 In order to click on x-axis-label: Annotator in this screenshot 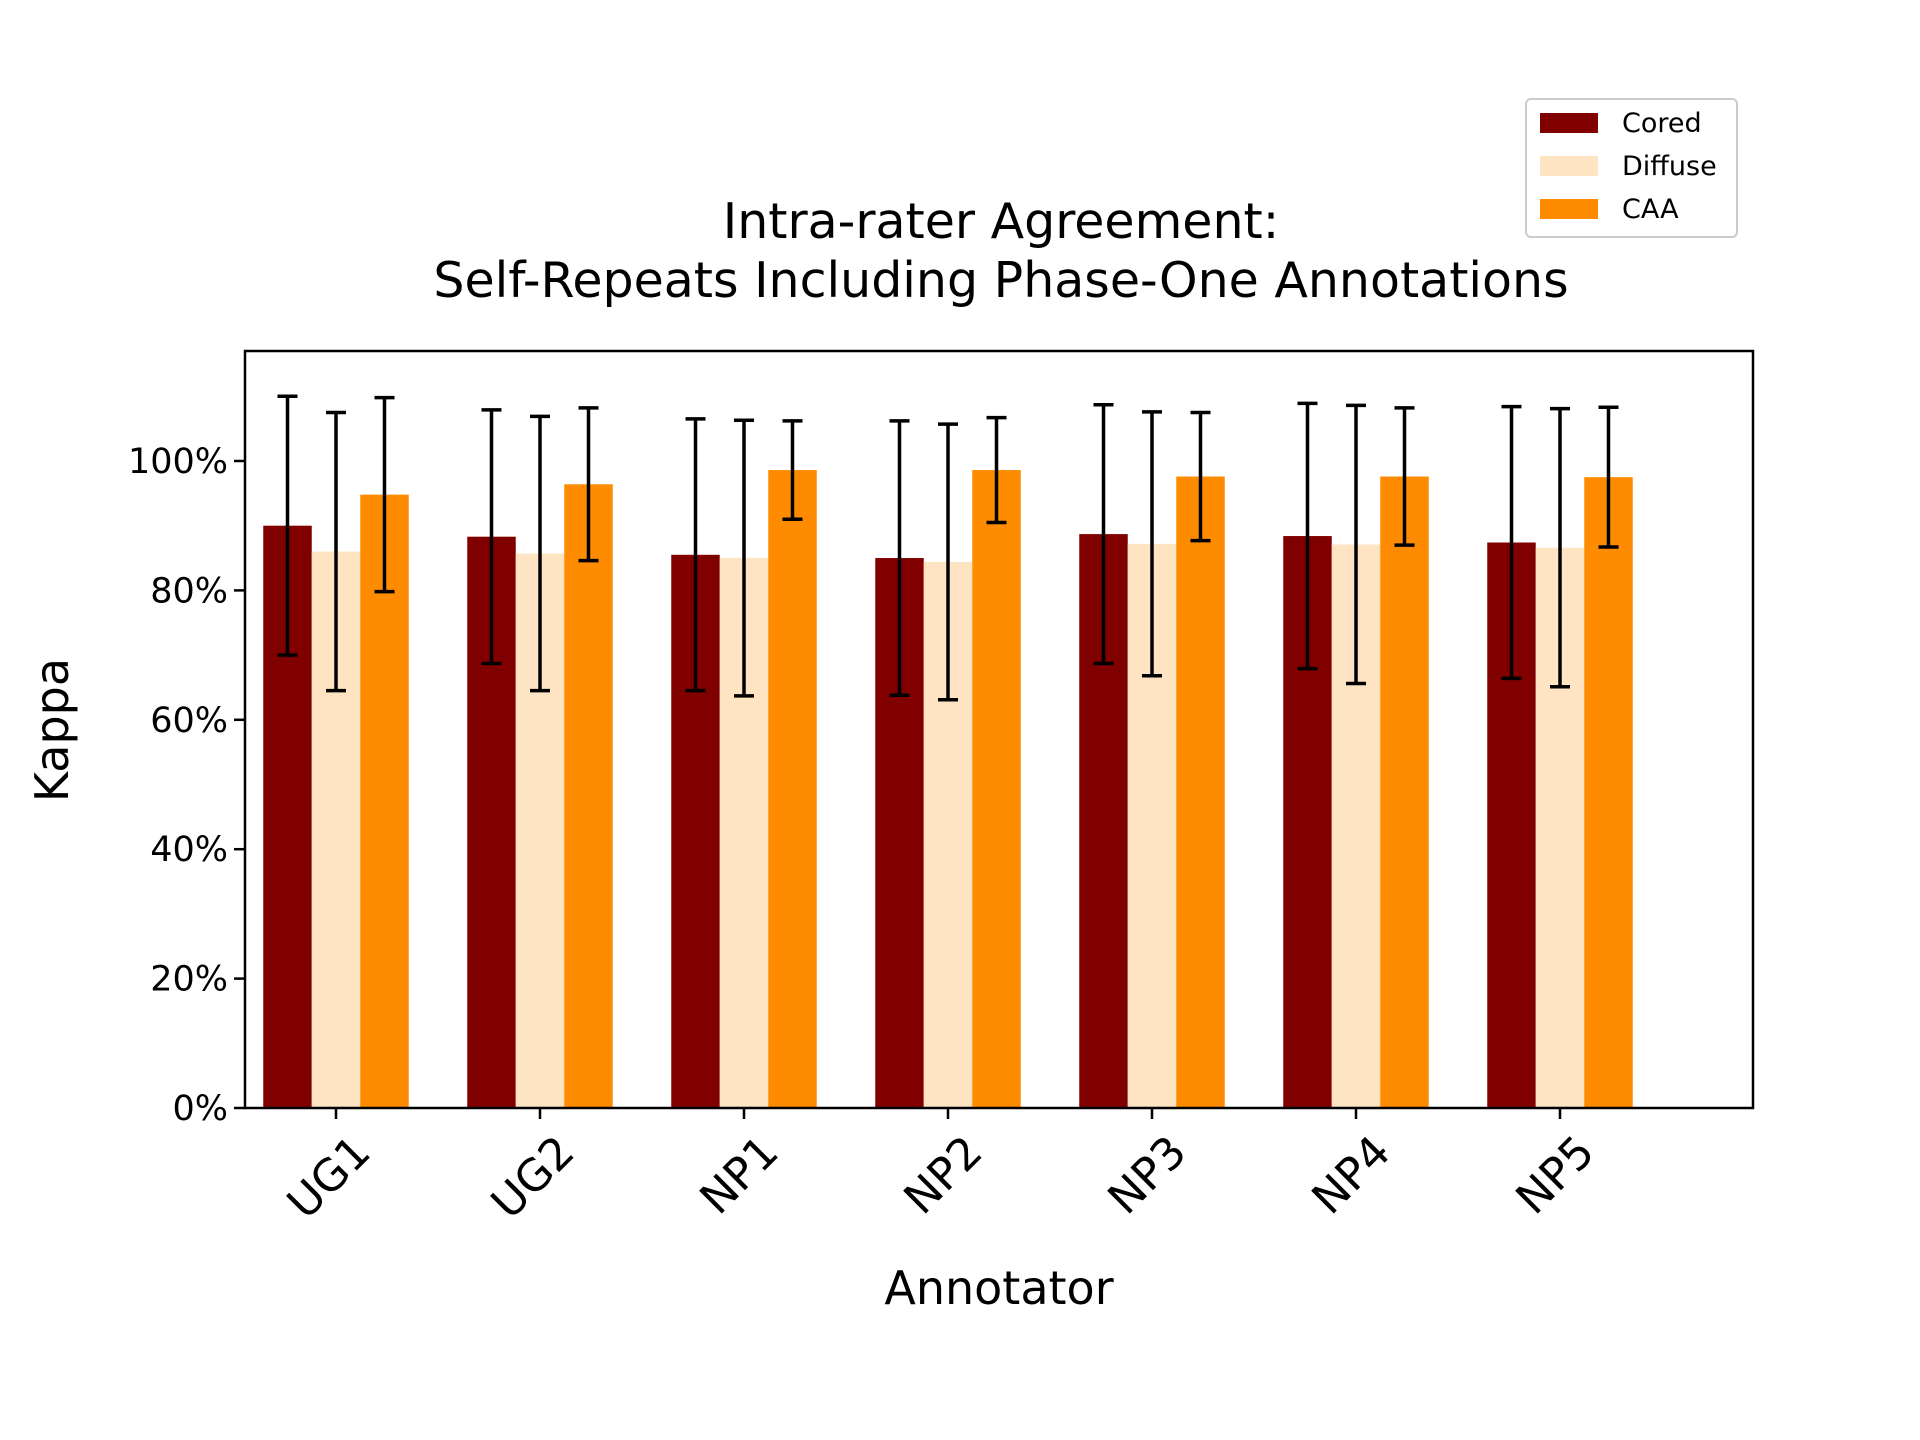, I will do `click(998, 1288)`.